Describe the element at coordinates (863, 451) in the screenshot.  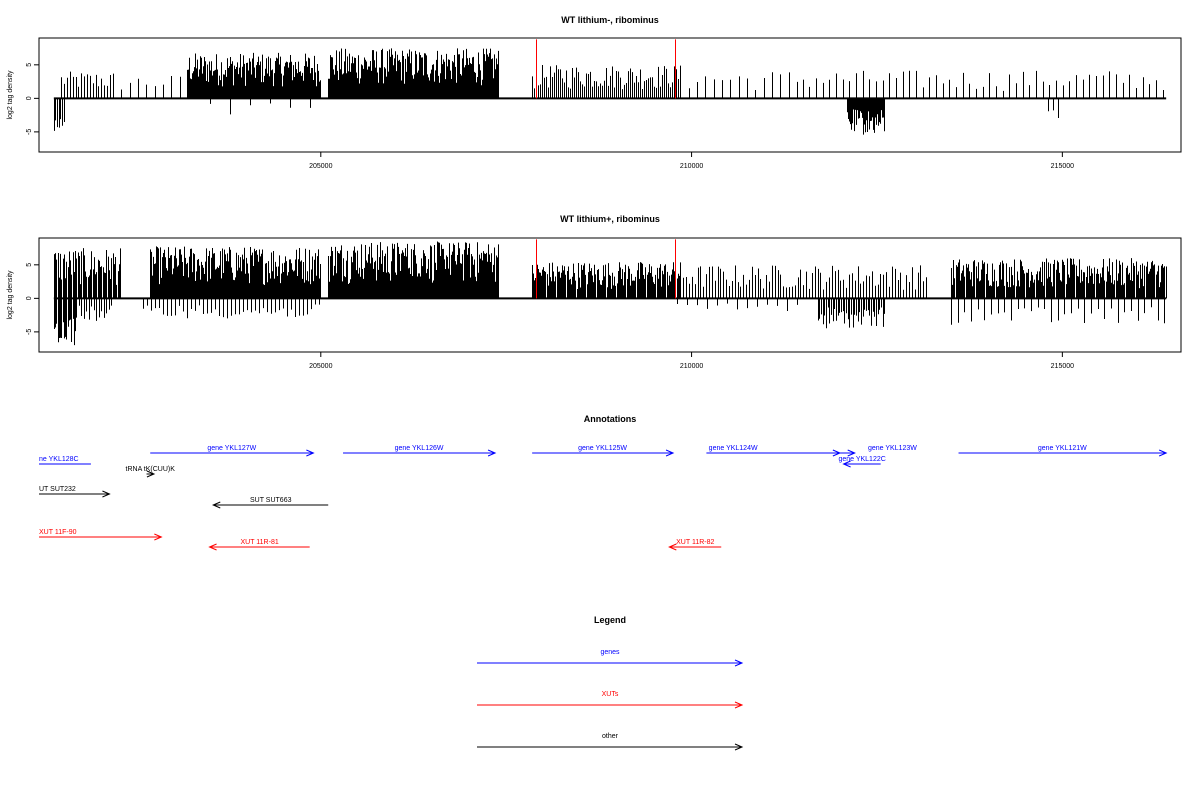
I see `feature-gene: gene YKL123W` at that location.